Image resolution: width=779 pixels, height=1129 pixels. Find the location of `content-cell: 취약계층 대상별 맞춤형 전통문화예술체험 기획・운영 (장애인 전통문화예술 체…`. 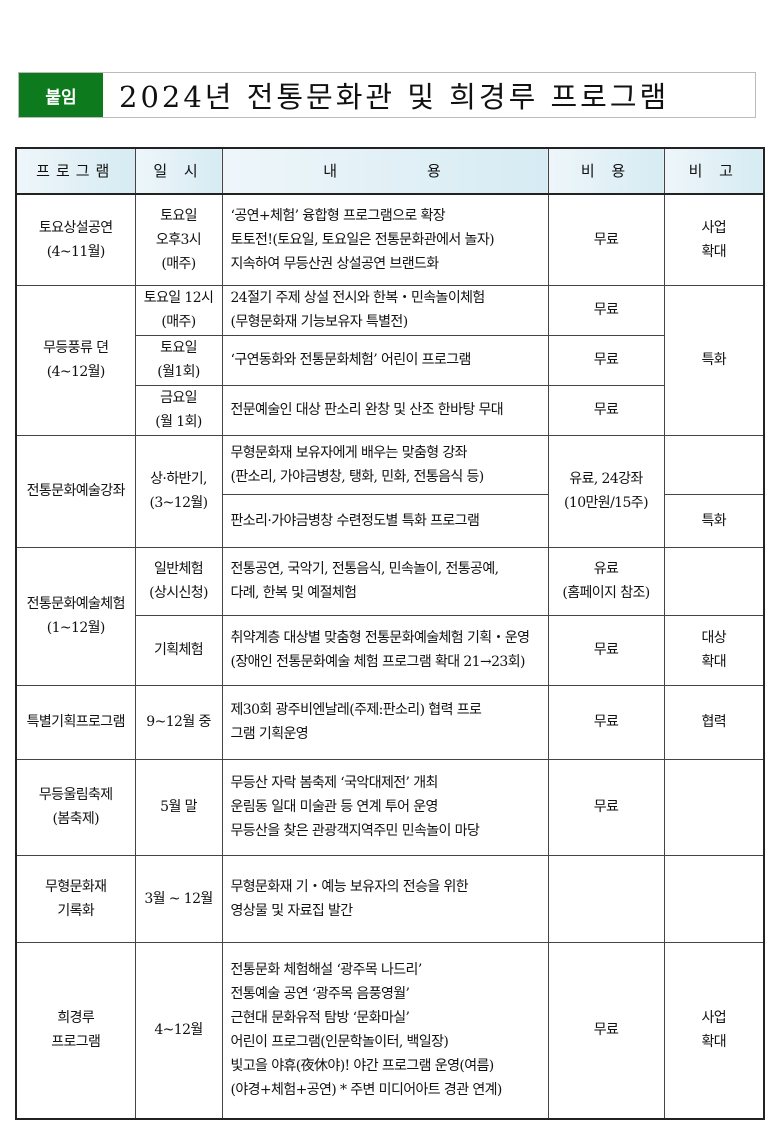

content-cell: 취약계층 대상별 맞춤형 전통문화예술체험 기획・운영 (장애인 전통문화예술 체… is located at coordinates (385, 650).